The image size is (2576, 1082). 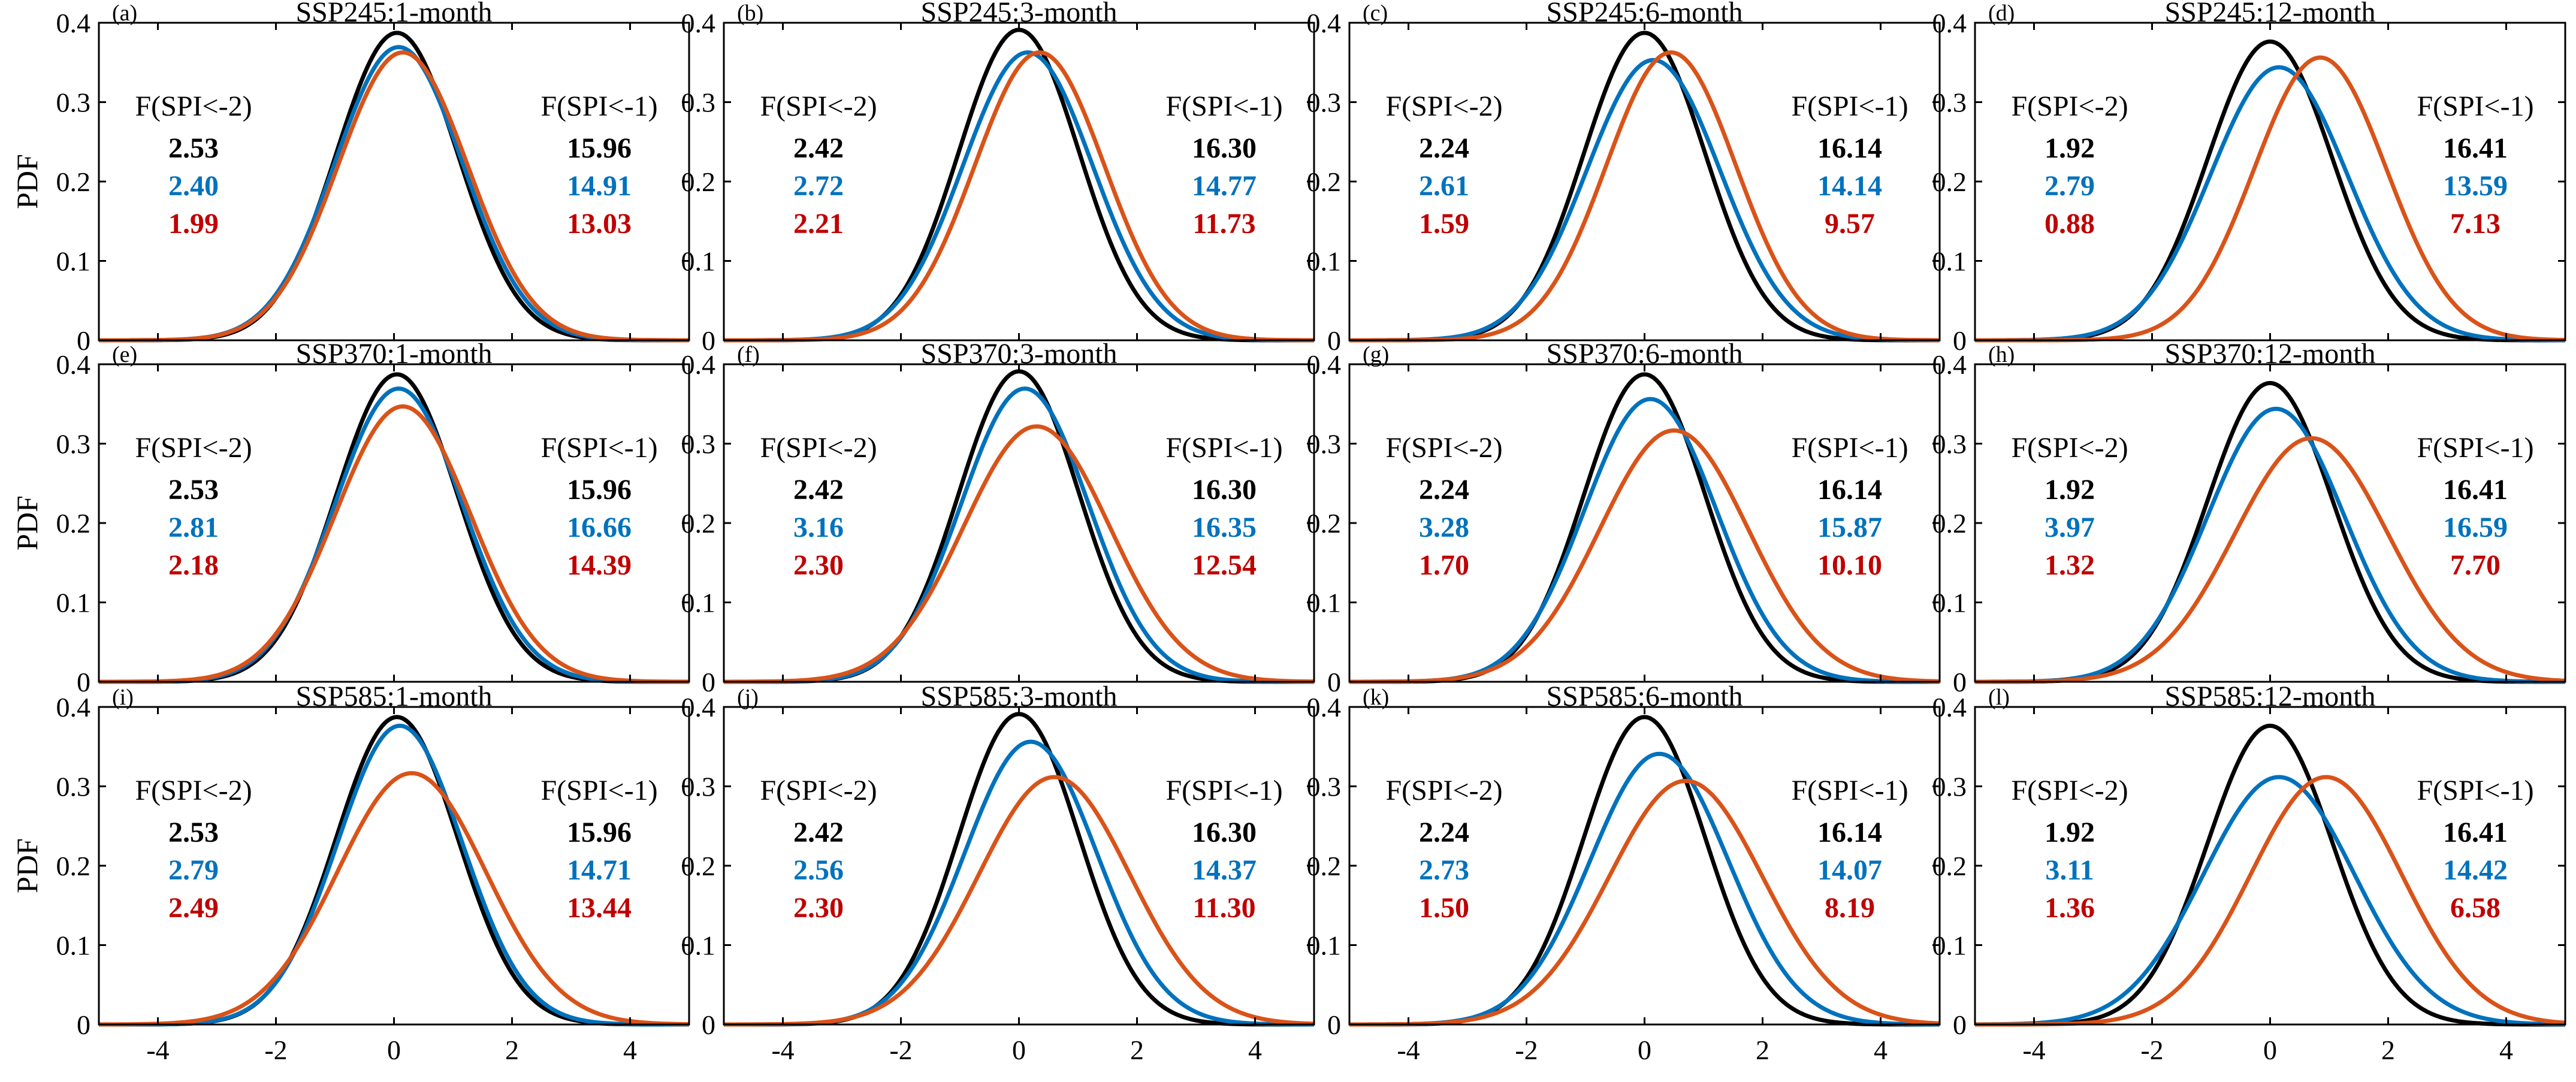 What do you see at coordinates (1645, 696) in the screenshot?
I see `panel-title: SSP585:6-month` at bounding box center [1645, 696].